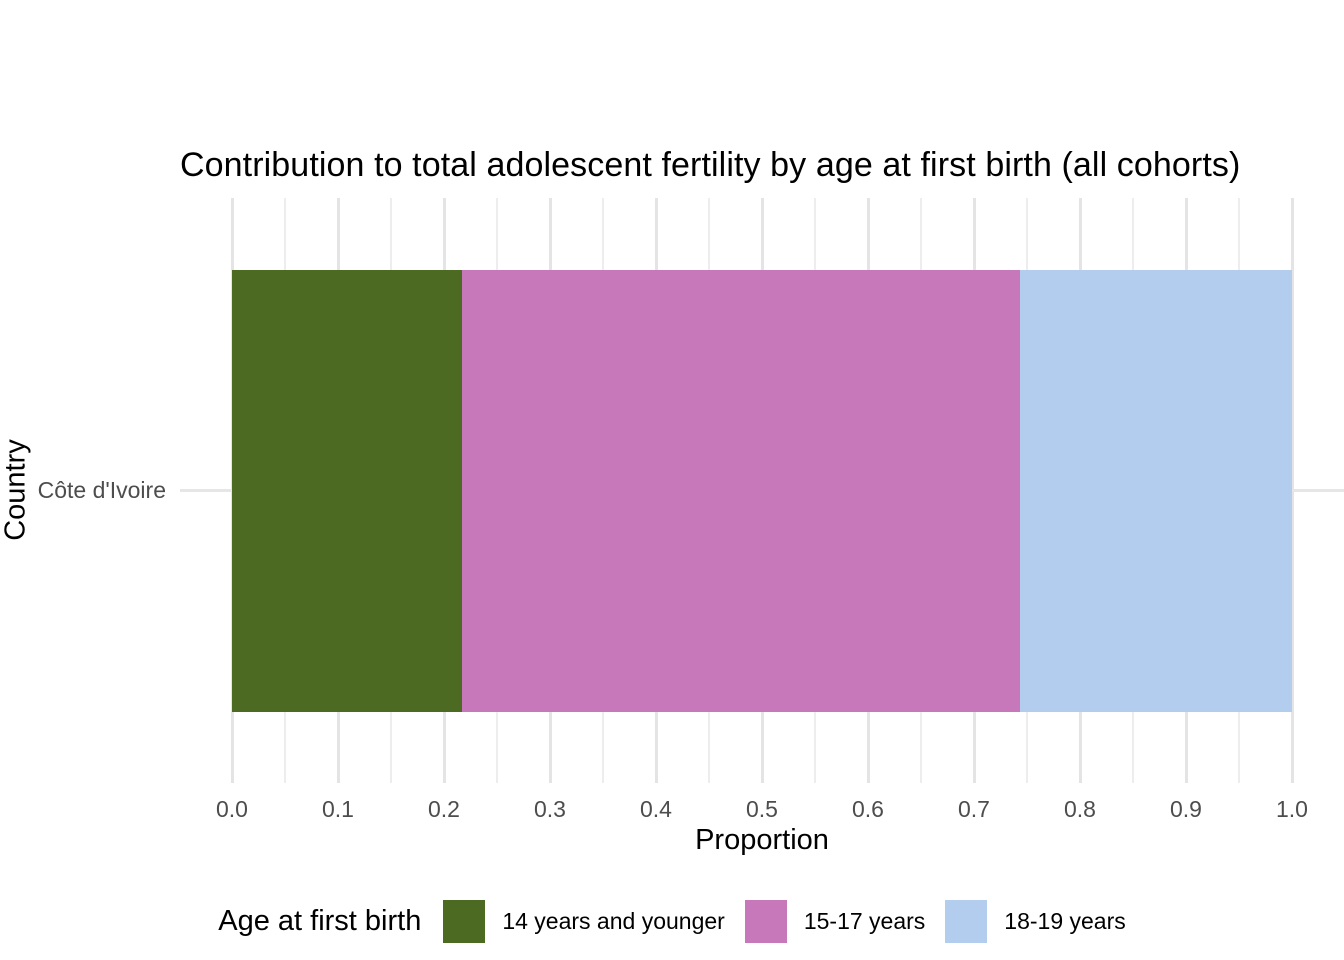  Describe the element at coordinates (550, 809) in the screenshot. I see `x-tick-label: 0.3` at that location.